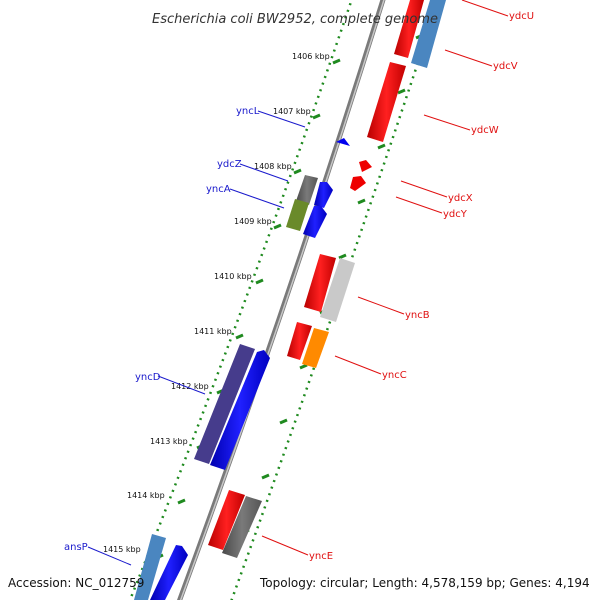 This screenshot has height=600, width=600. I want to click on gene-yncA-arrow, so click(323, 195).